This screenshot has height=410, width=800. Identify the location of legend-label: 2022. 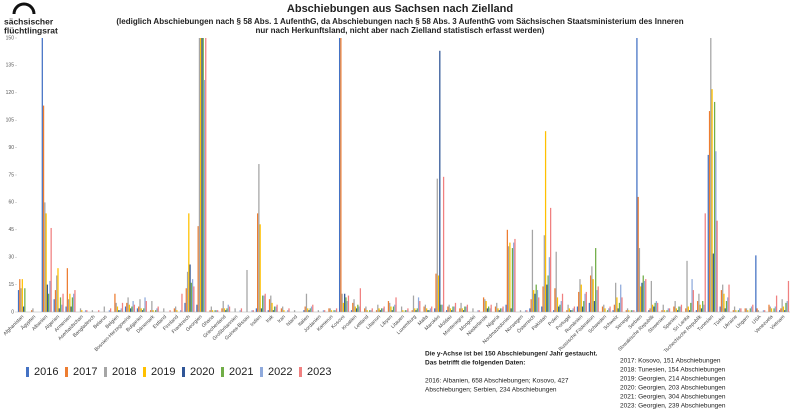
(280, 372).